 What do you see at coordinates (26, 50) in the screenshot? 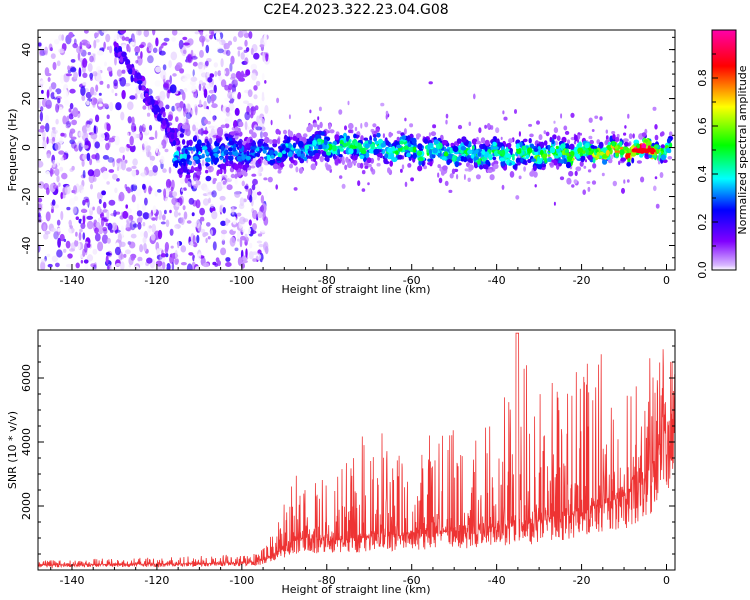
I see `spectrogram-ytick-label: 40` at bounding box center [26, 50].